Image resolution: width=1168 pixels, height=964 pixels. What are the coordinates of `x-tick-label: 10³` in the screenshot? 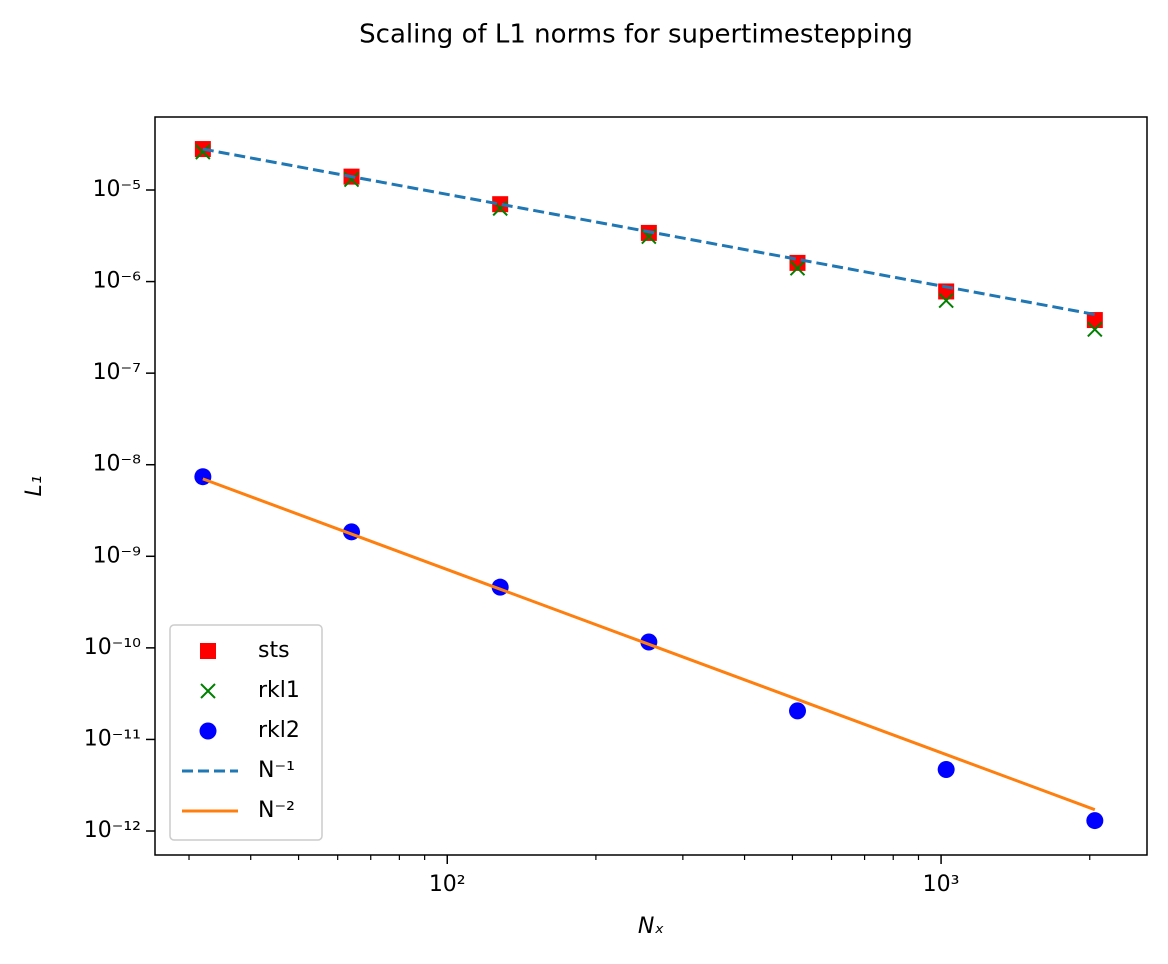 It's located at (941, 884).